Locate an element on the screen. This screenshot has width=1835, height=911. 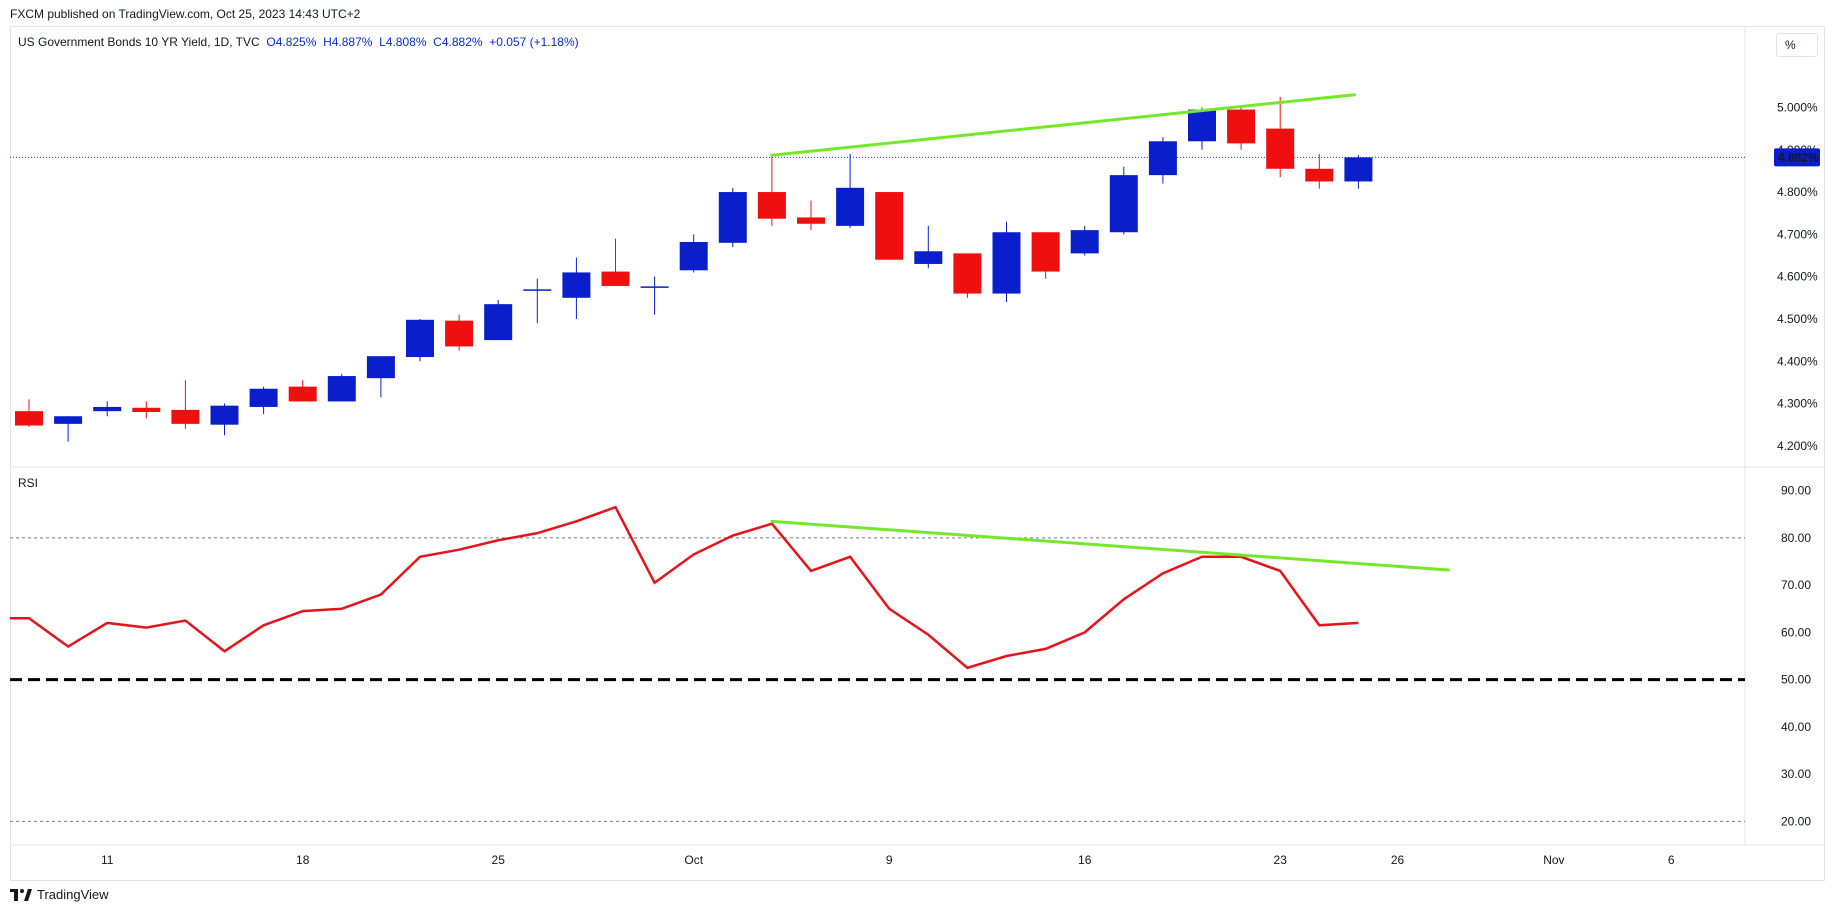
high-value: H4.887% is located at coordinates (348, 42).